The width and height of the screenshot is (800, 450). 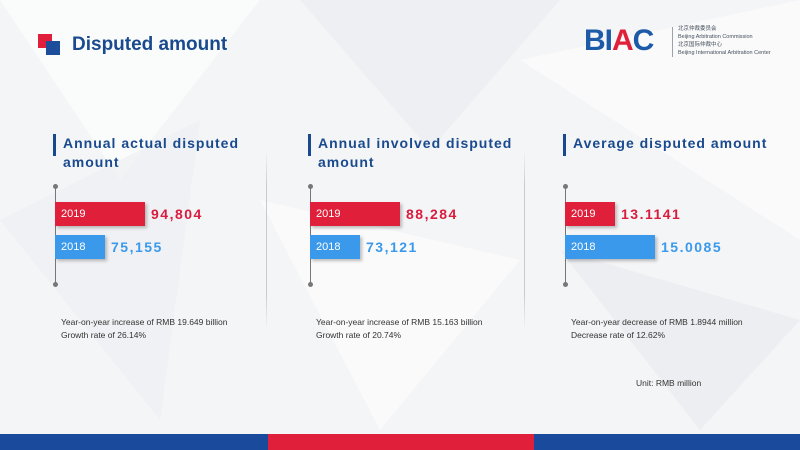 I want to click on logo-mark: BIAC, so click(x=619, y=40).